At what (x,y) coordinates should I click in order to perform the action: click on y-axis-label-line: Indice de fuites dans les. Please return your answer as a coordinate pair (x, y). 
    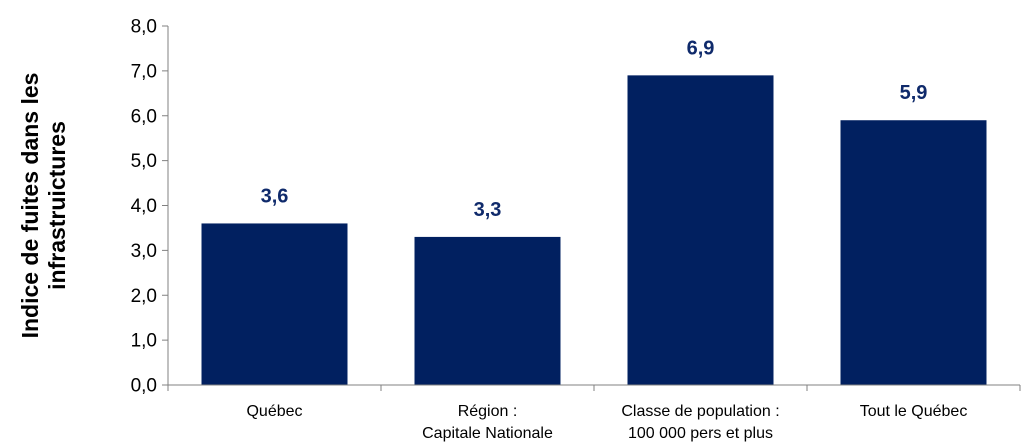
    Looking at the image, I should click on (30, 206).